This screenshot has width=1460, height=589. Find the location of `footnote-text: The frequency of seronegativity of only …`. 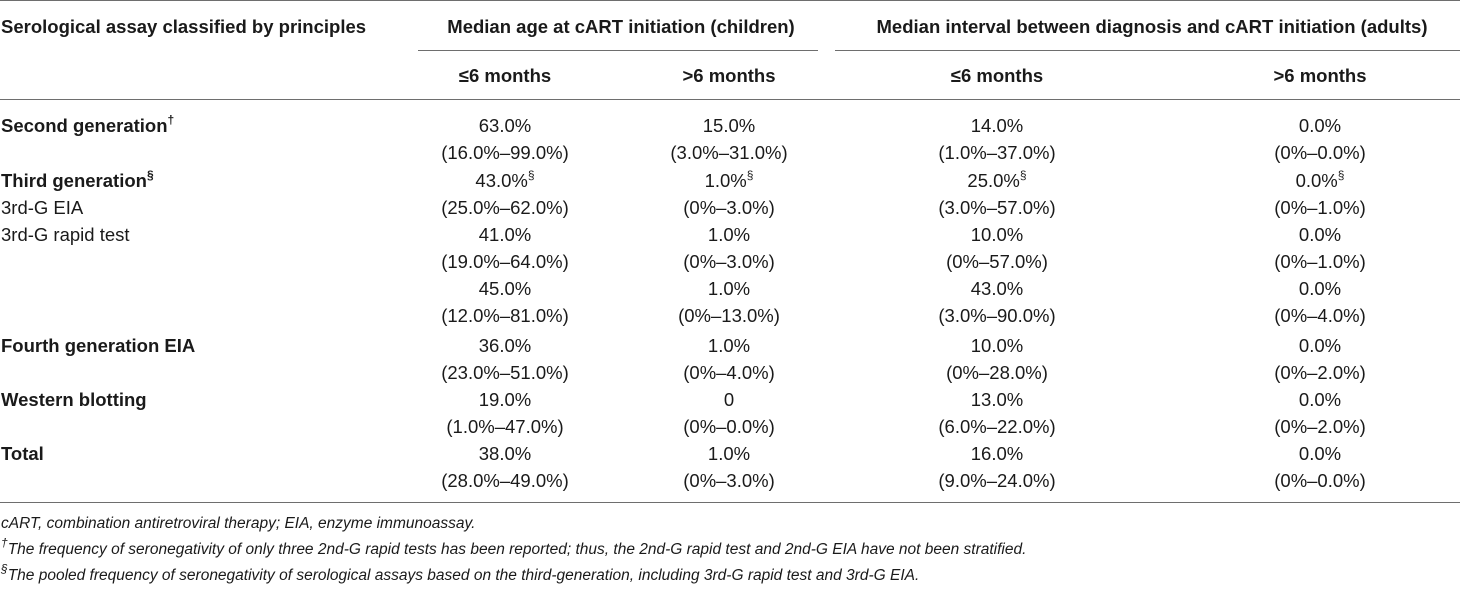

footnote-text: The frequency of seronegativity of only … is located at coordinates (517, 549).